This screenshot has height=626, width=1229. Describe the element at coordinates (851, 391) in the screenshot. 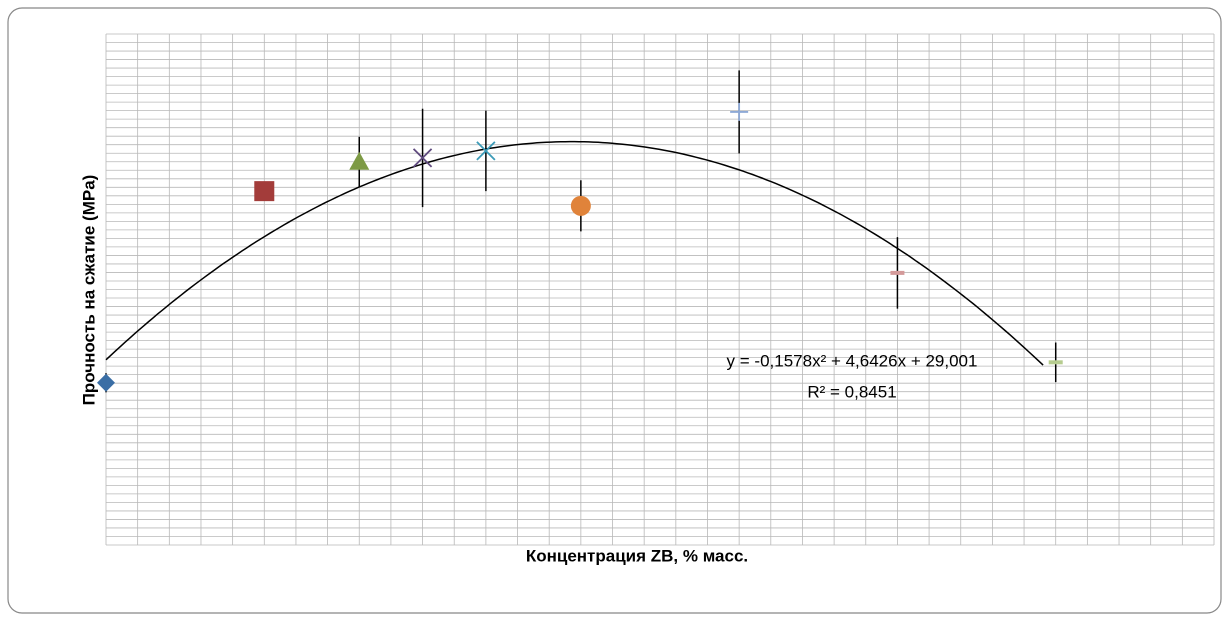

I see `trend-r2: R² = 0,8451` at that location.